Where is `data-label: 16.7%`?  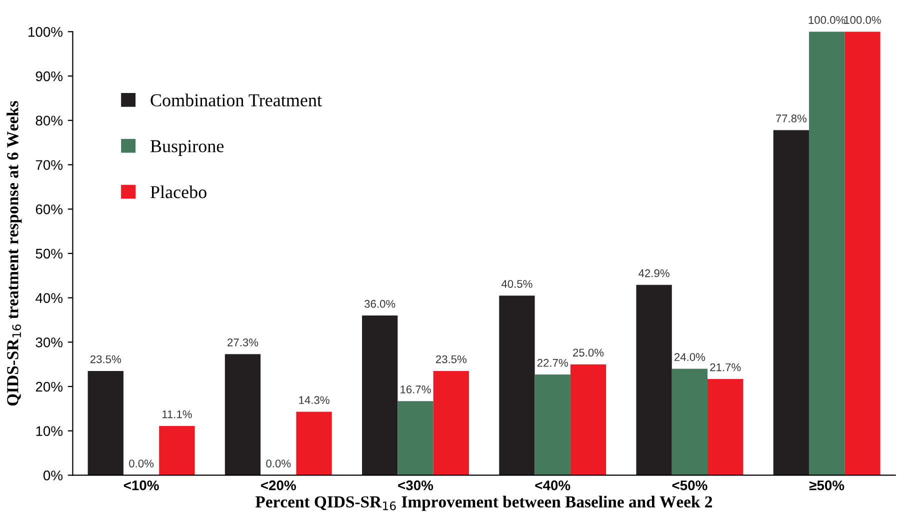
data-label: 16.7% is located at coordinates (415, 390).